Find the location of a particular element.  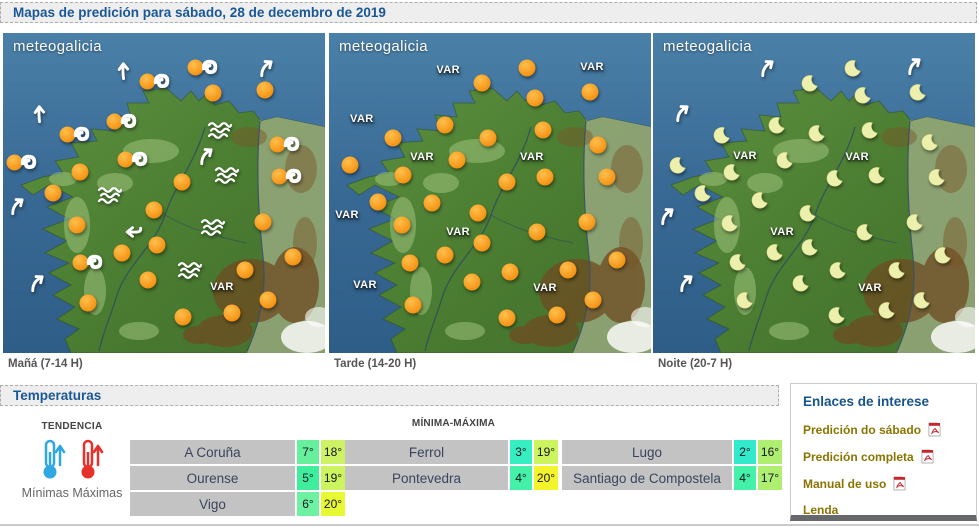

temperature-column-2: Ferrol 3° 19° Pontevedra 4° 20° is located at coordinates (451, 466).